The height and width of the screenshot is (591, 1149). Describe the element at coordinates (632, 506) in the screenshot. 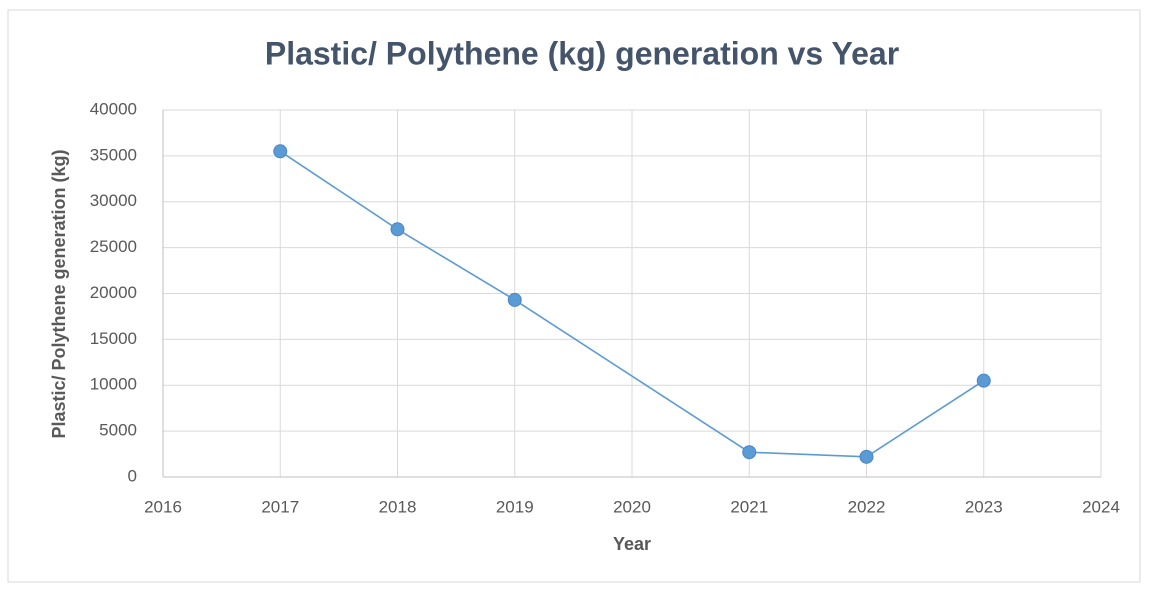

I see `x-tick-label: 2020` at that location.